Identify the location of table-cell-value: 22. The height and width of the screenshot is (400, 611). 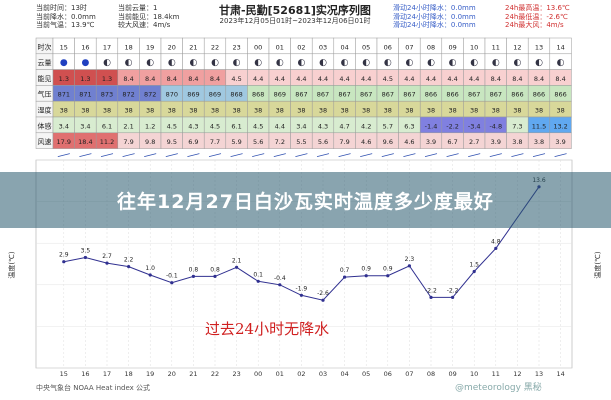
(215, 47).